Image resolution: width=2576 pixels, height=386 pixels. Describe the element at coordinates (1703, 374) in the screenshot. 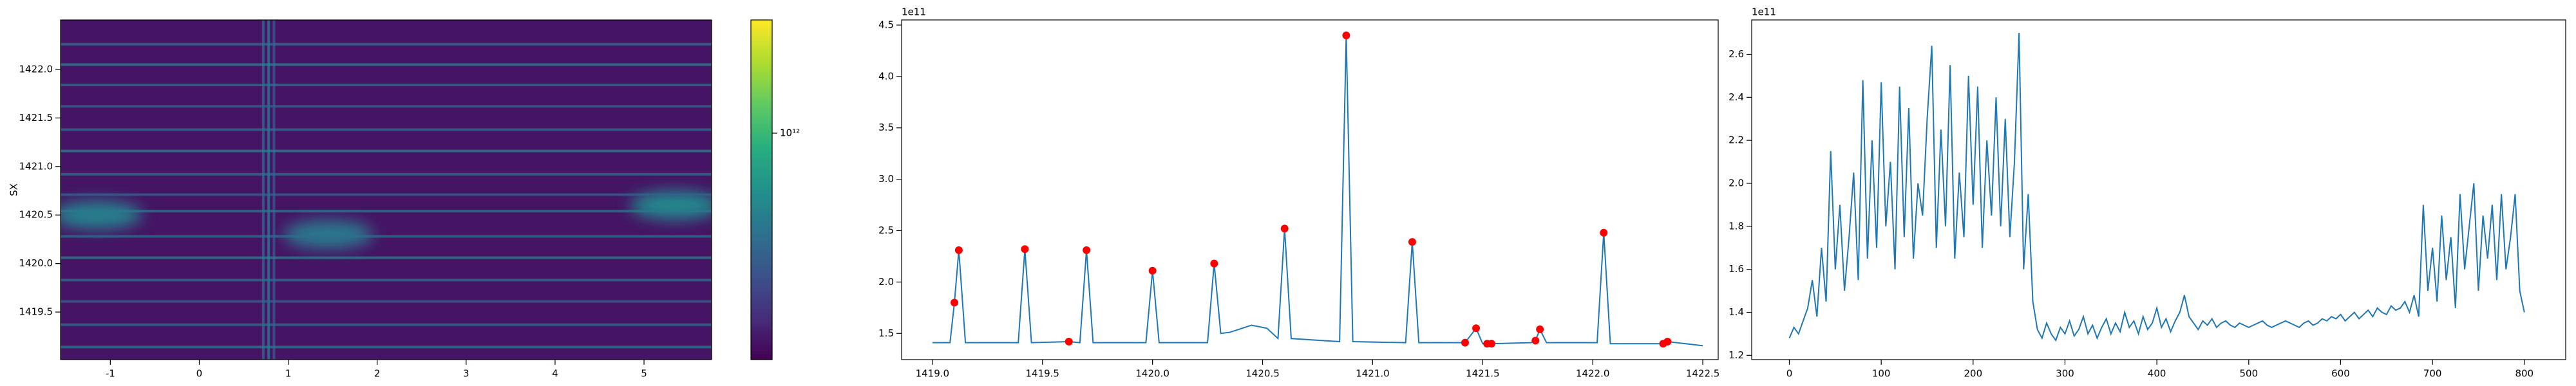

I see `x-tick-label: 1422.5` at that location.